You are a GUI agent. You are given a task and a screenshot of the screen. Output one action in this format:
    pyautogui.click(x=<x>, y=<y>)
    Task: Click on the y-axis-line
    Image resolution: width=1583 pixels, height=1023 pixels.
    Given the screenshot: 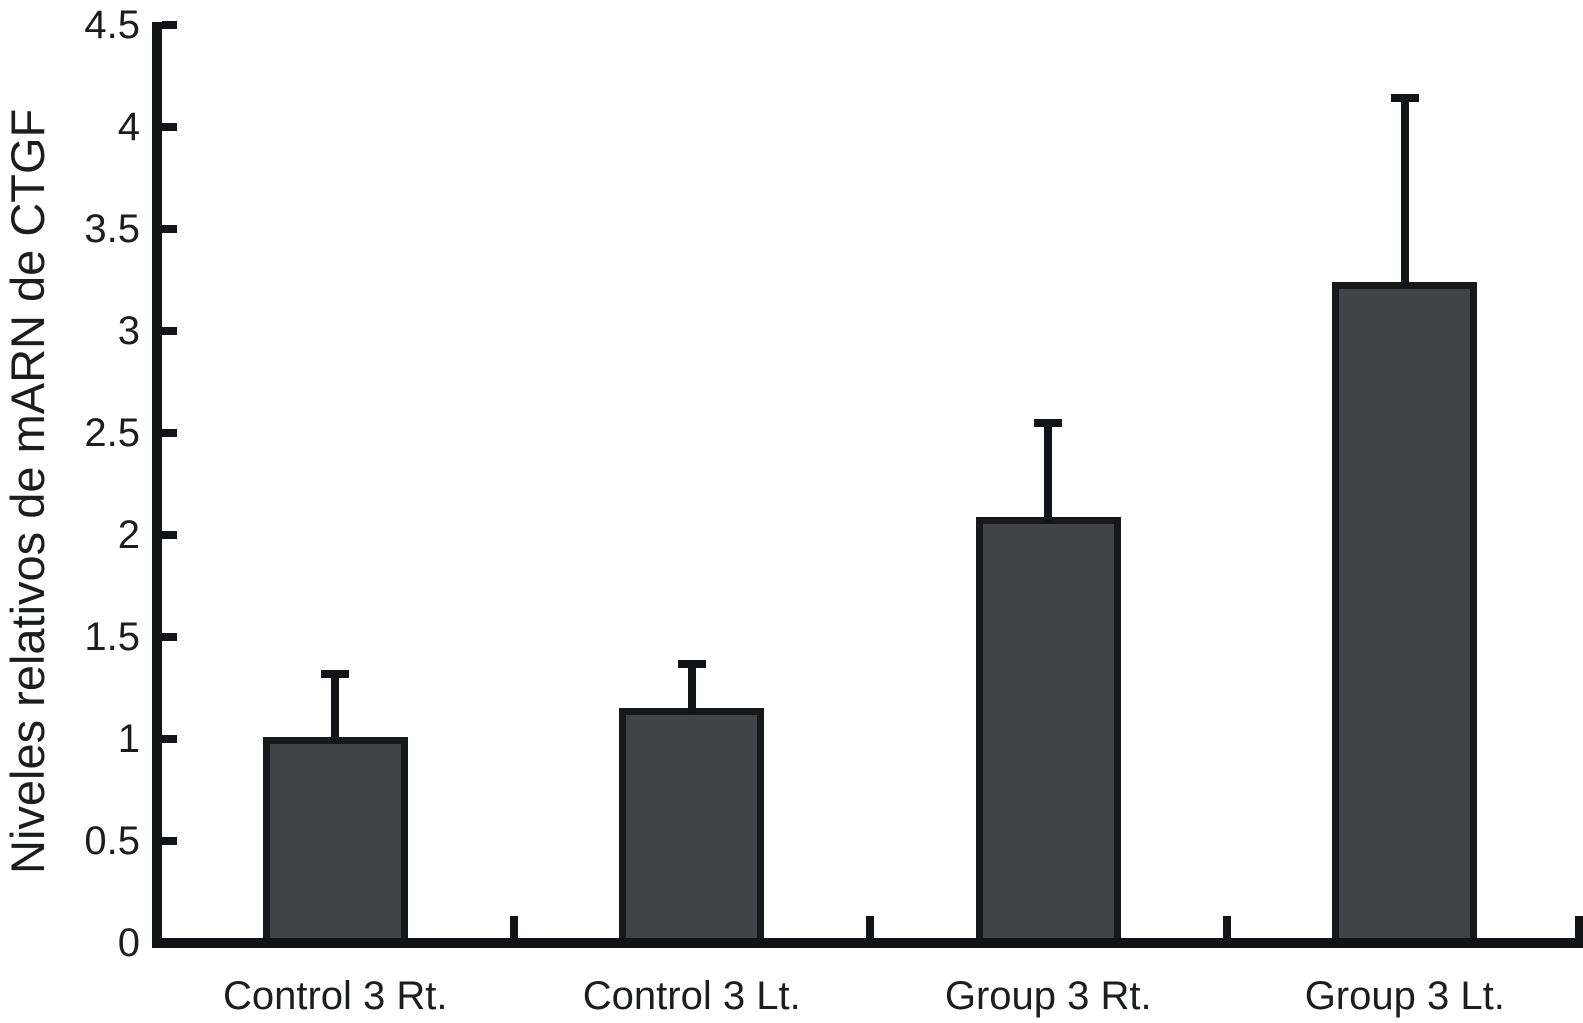 What is the action you would take?
    pyautogui.click(x=157, y=485)
    